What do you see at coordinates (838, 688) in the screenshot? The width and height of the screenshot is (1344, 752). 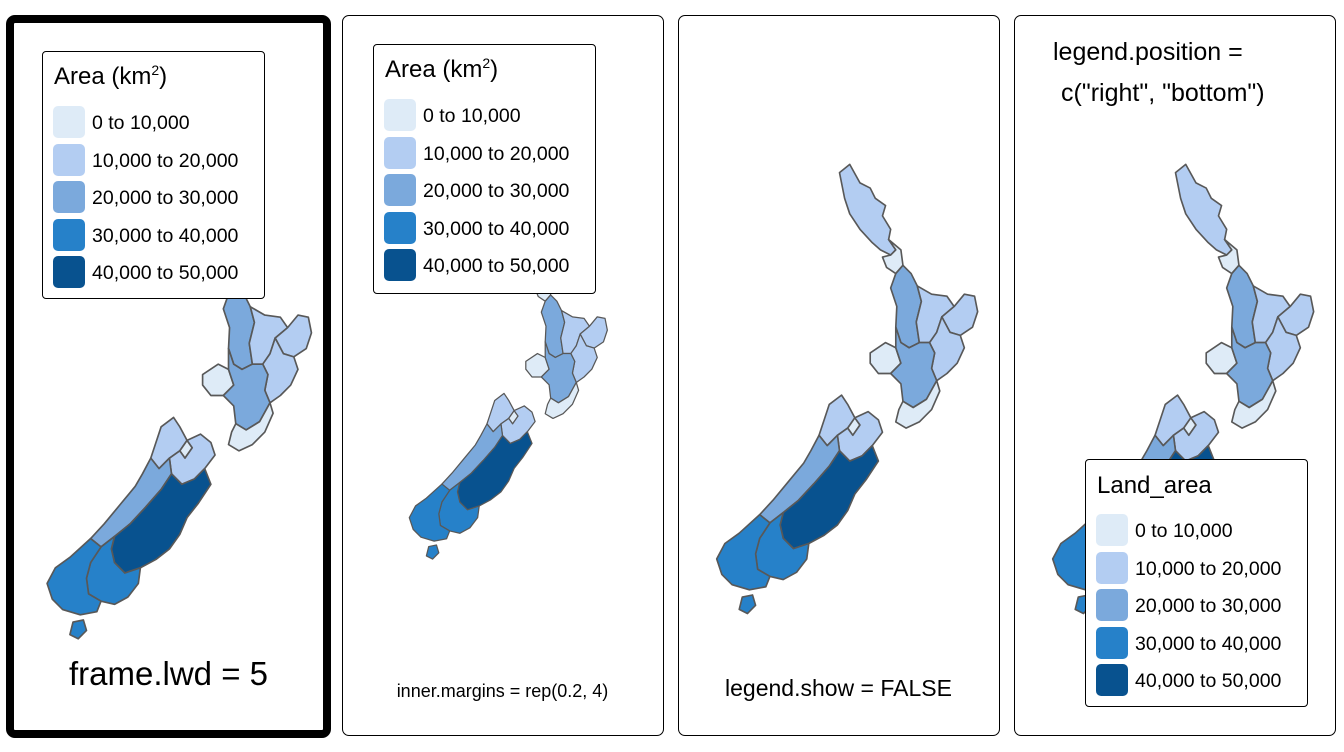 I see `panel-caption: legend.show = FALSE` at bounding box center [838, 688].